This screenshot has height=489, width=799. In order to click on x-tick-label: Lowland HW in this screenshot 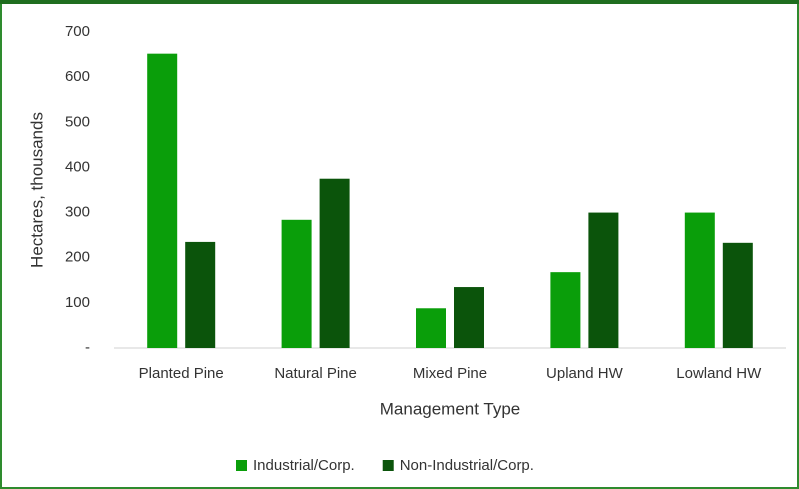, I will do `click(719, 373)`.